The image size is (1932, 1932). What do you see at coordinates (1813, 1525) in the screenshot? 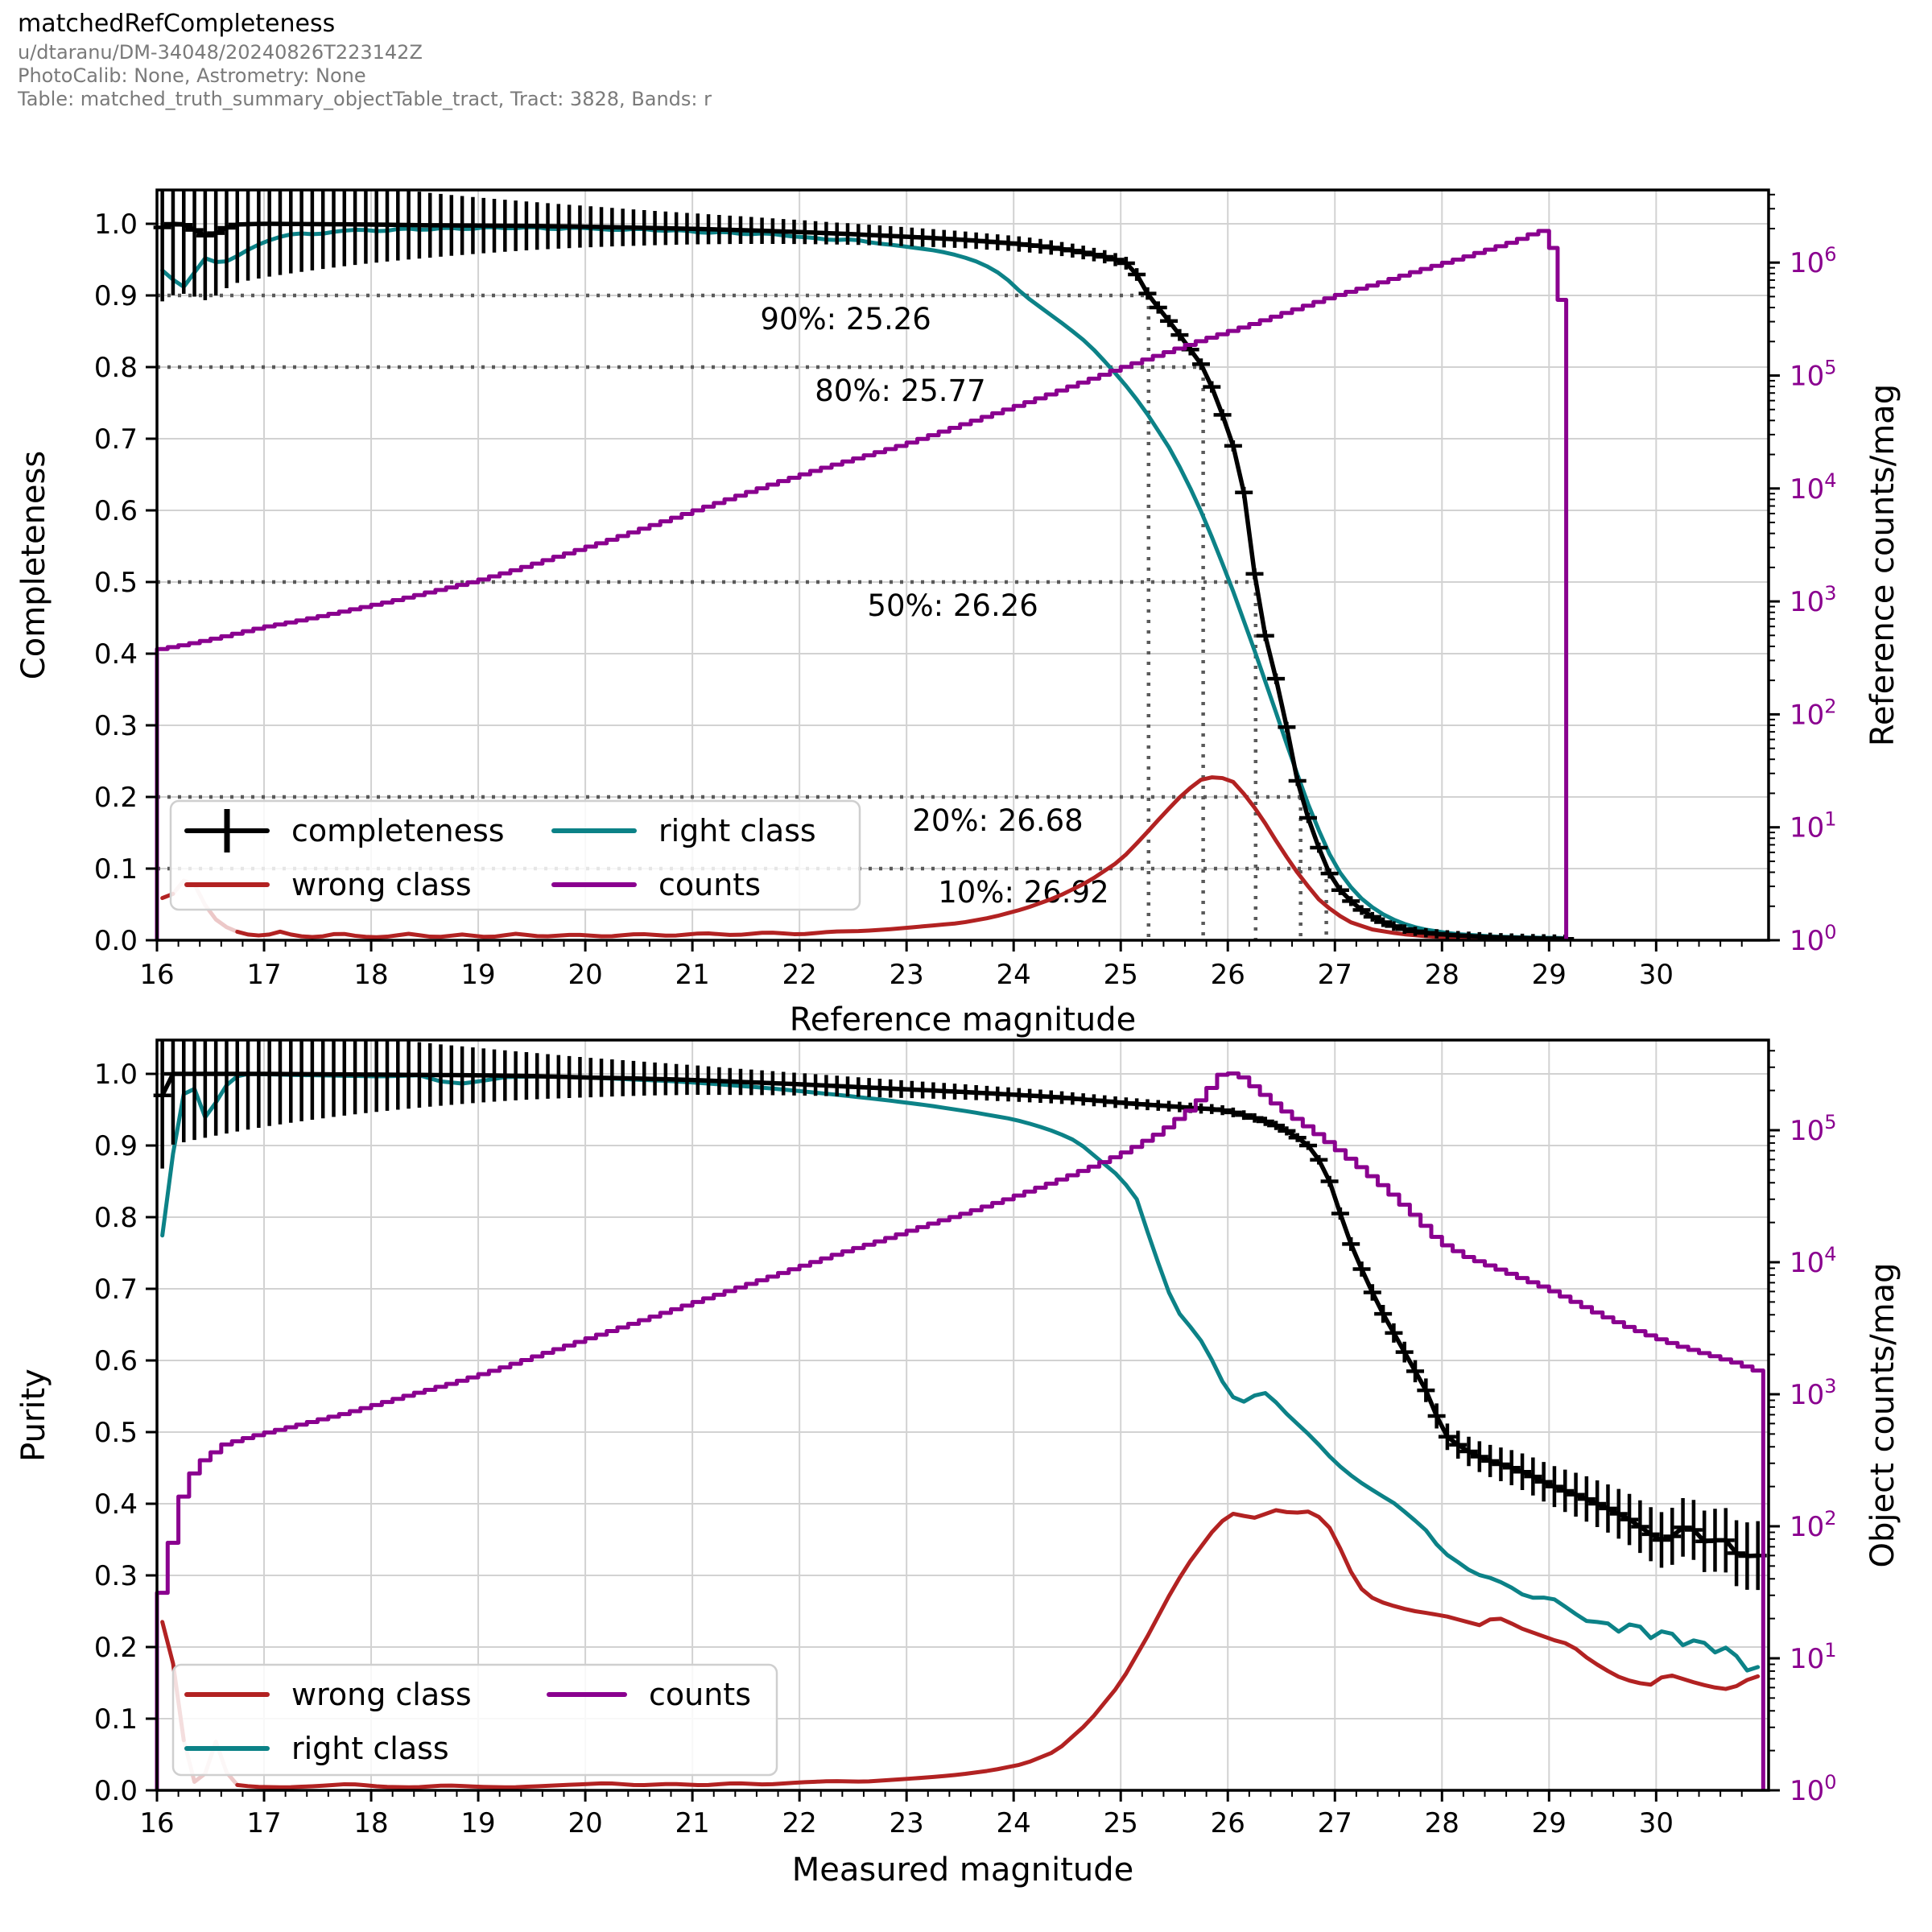
I see `right-tick-label: 10²` at bounding box center [1813, 1525].